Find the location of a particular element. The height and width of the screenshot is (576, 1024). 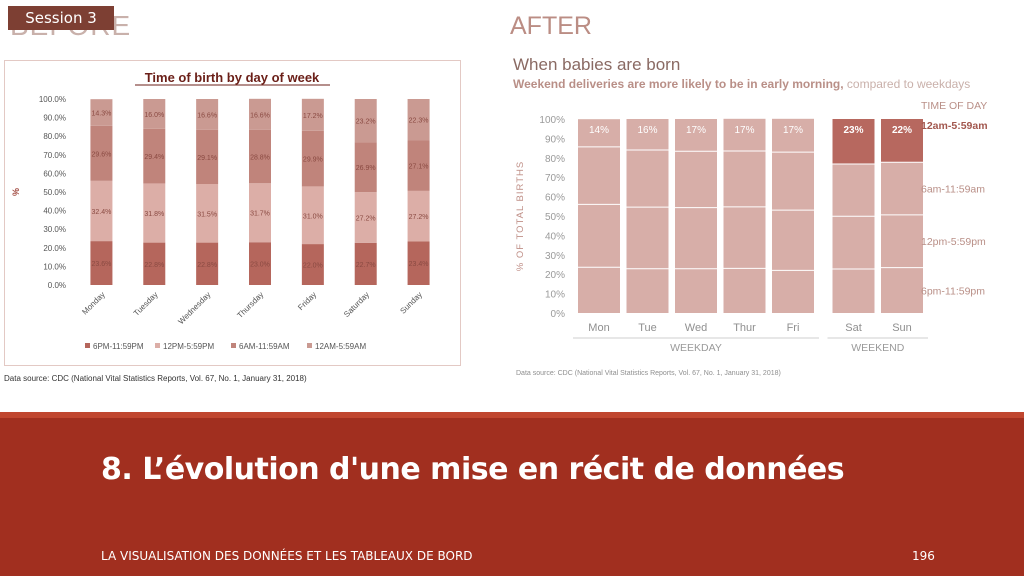

before-data-label: 31.7% is located at coordinates (260, 214).